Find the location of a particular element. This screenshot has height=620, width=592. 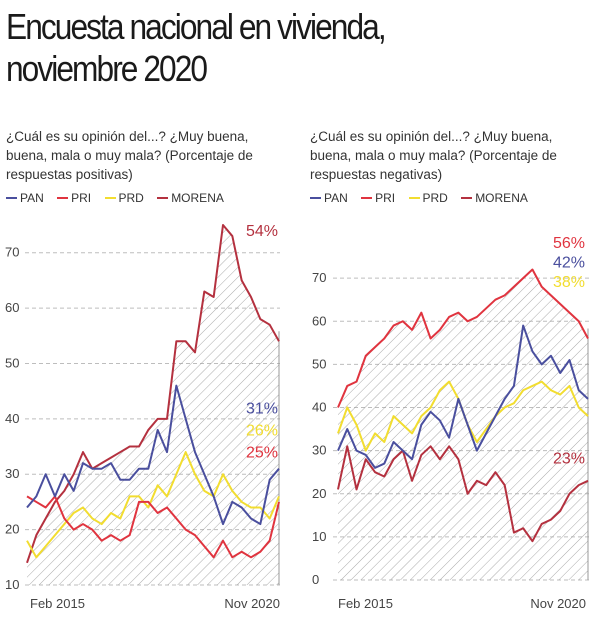

end-label-prd: 26% is located at coordinates (262, 430).